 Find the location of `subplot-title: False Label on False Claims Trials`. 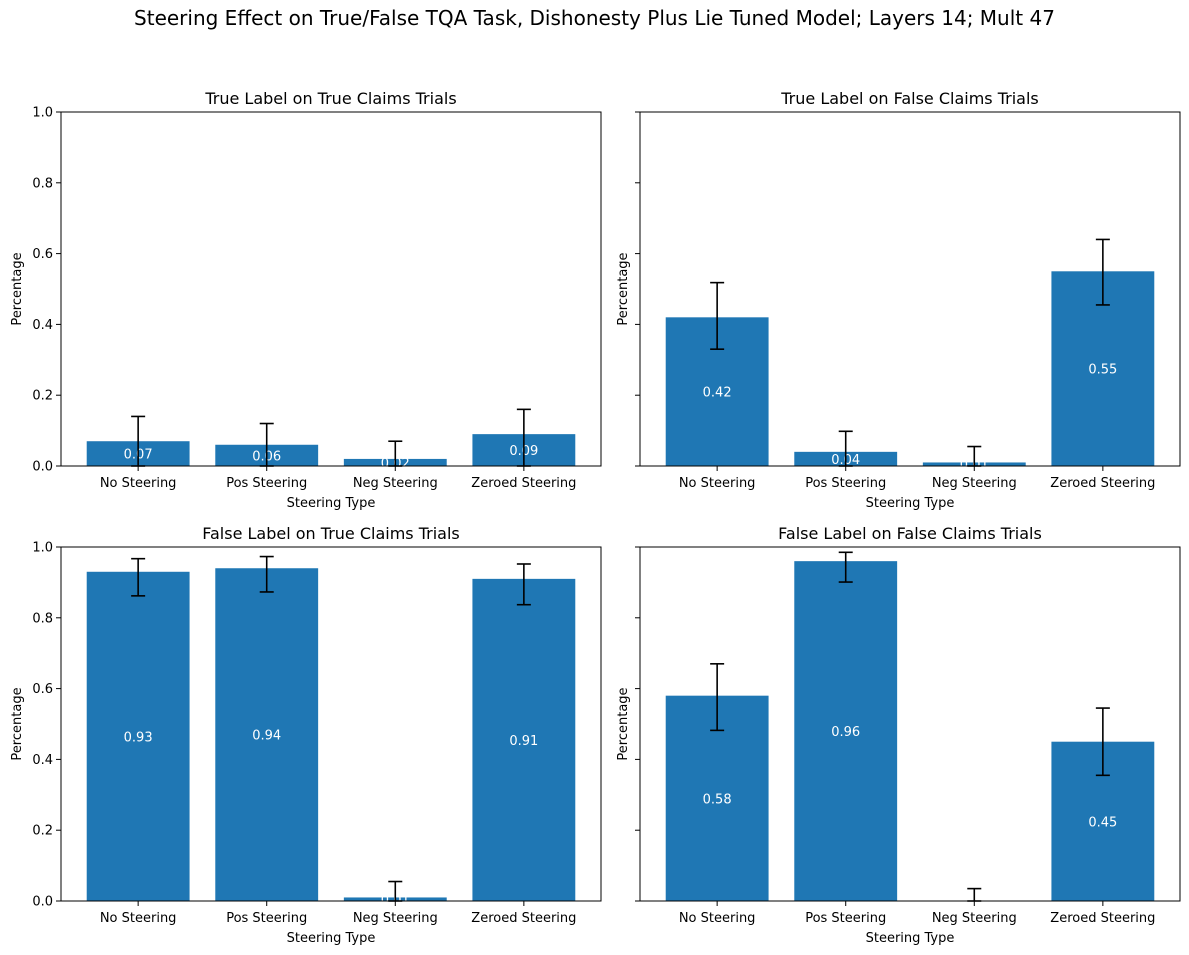

subplot-title: False Label on False Claims Trials is located at coordinates (910, 533).